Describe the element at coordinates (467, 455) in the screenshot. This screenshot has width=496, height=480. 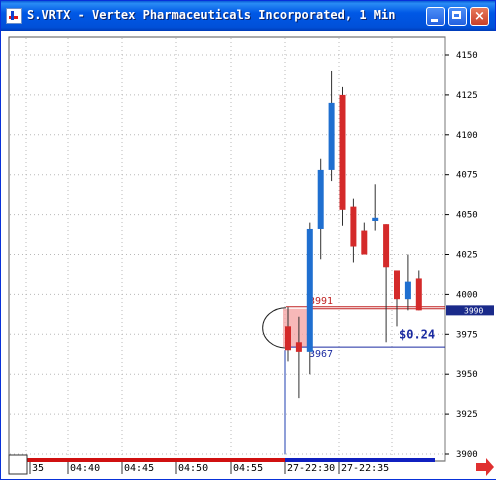
I see `y-tick-label: 3900` at that location.